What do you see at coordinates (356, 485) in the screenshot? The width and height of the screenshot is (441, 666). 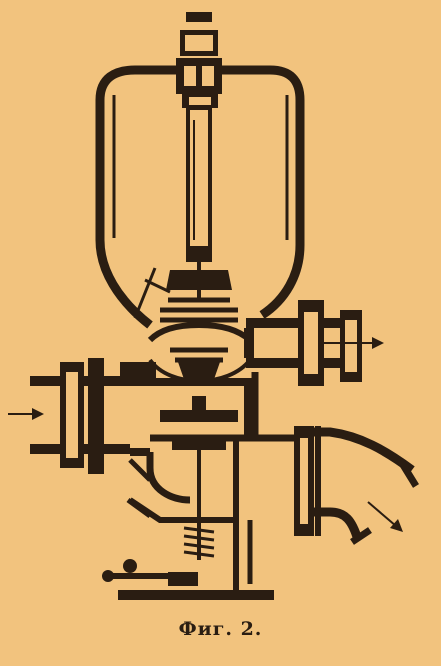 I see `lower-outlet` at bounding box center [356, 485].